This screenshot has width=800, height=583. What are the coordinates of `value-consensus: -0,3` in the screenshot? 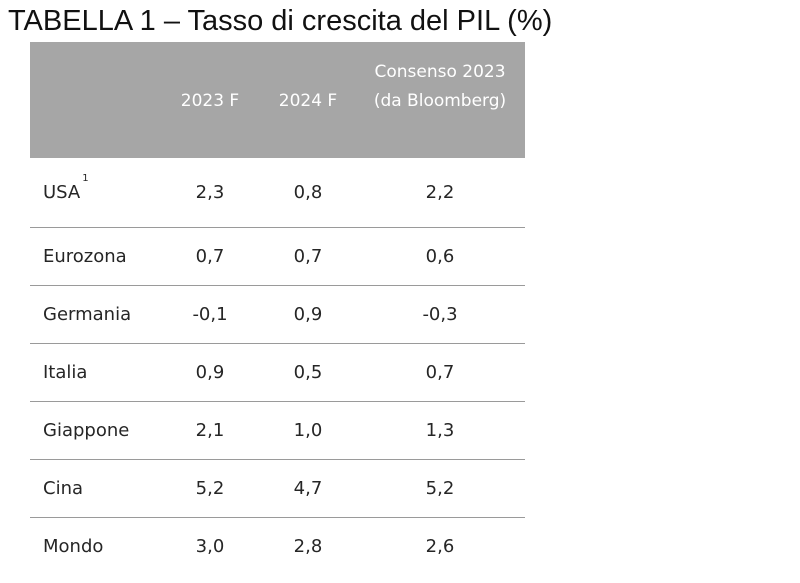 It's located at (440, 314).